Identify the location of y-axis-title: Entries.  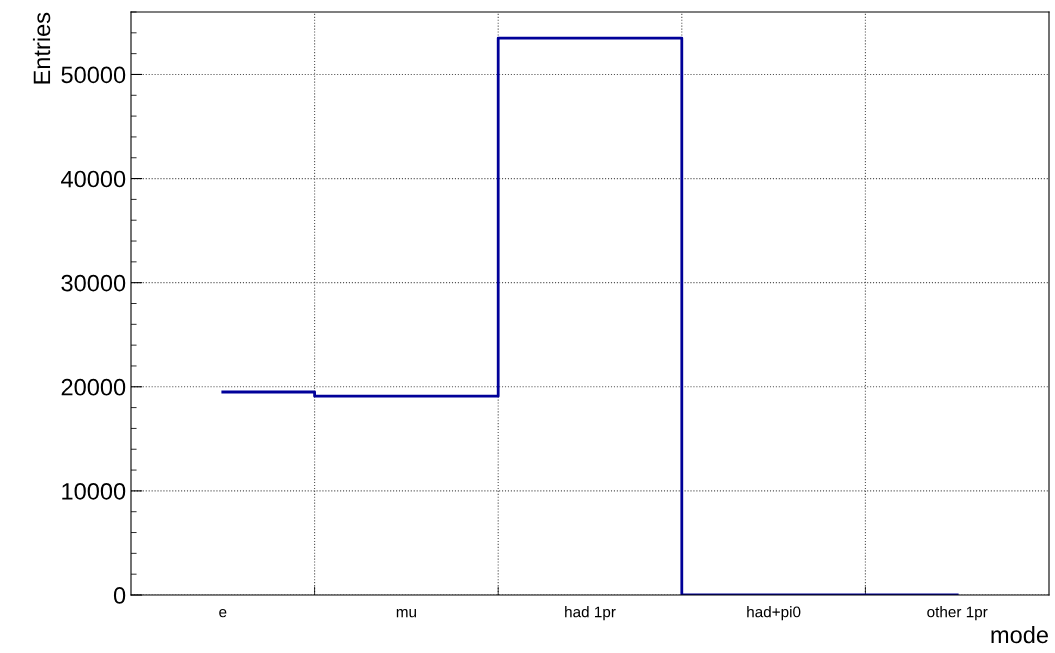
(41, 48).